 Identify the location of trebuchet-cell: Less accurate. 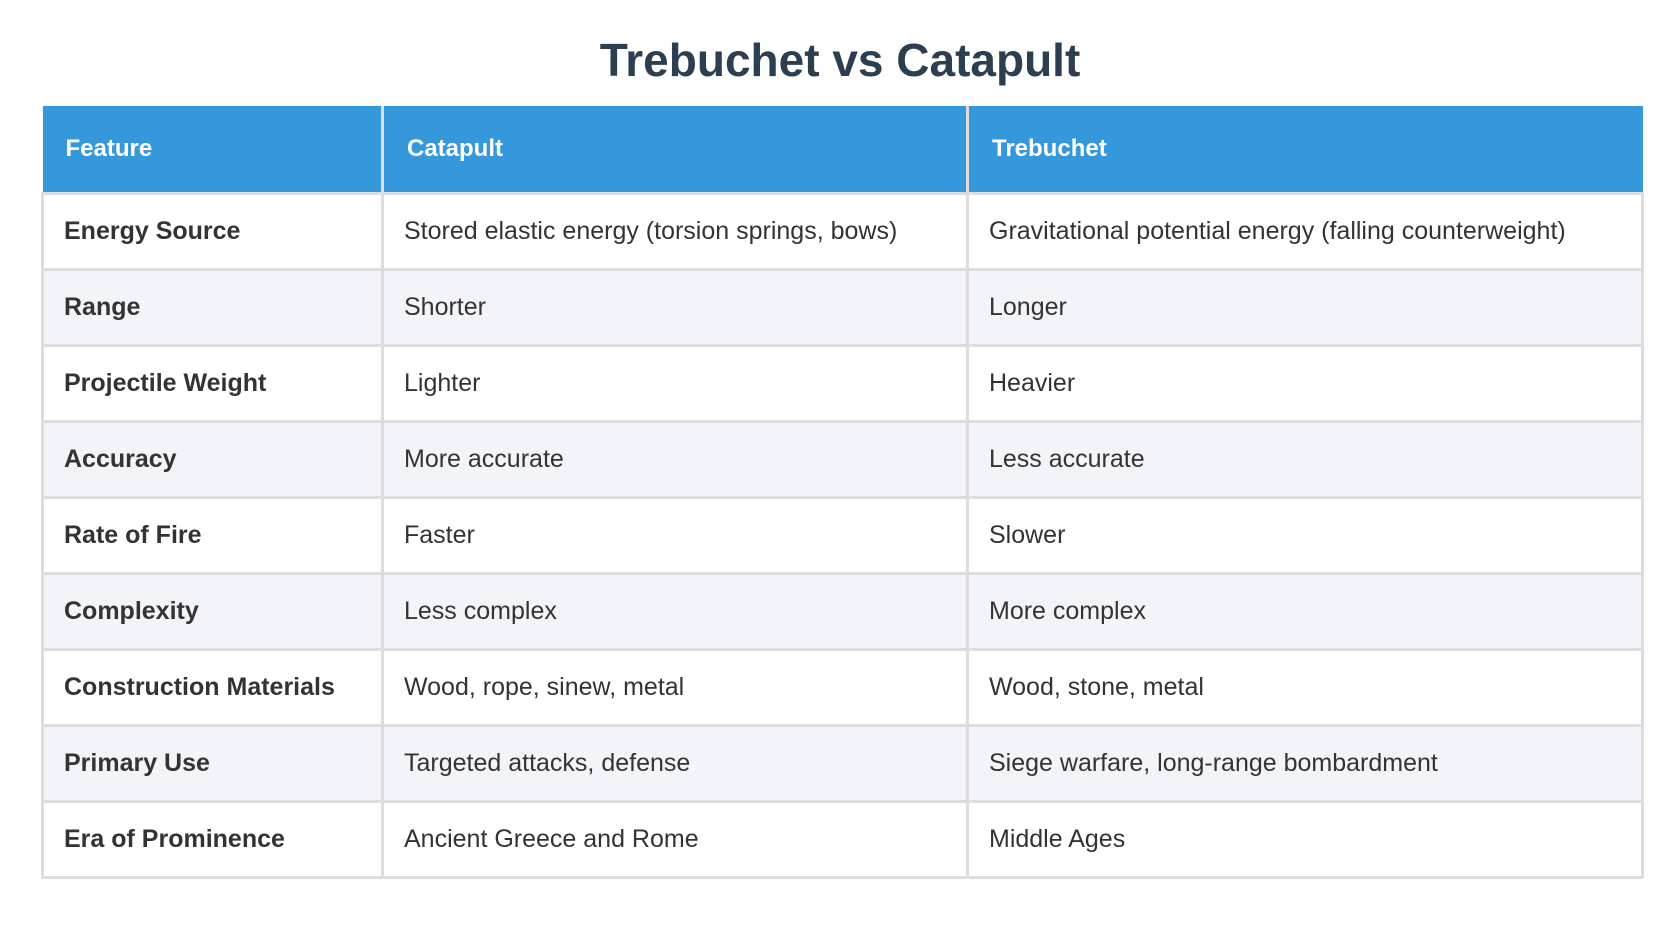
(1305, 459).